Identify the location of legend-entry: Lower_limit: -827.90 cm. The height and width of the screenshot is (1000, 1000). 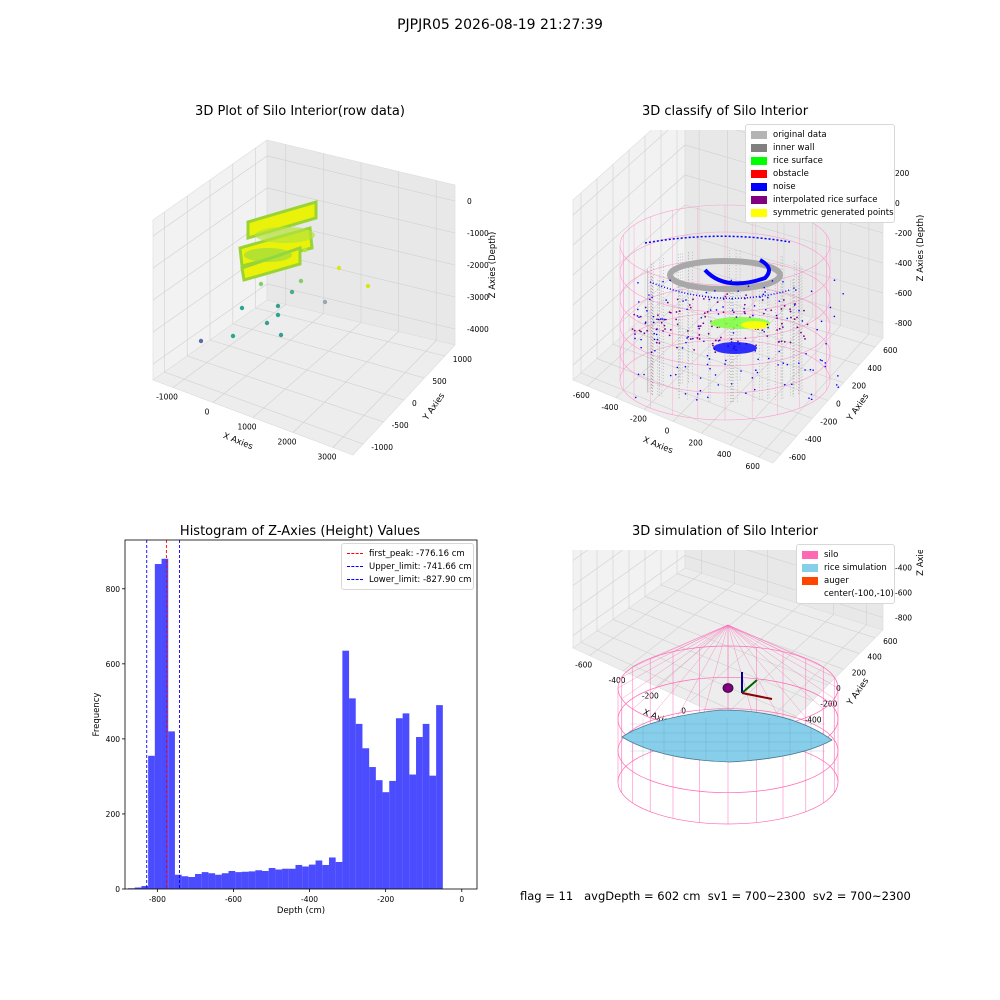
(409, 579).